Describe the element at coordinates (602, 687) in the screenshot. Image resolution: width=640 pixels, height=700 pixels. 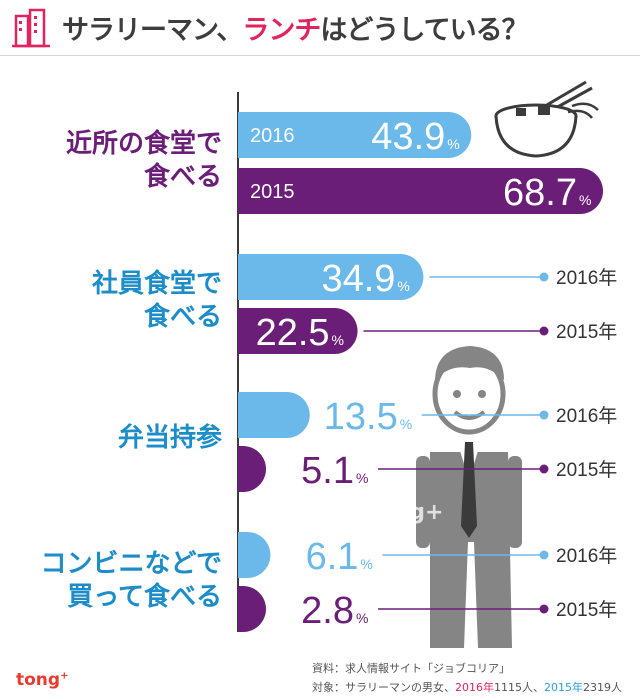
I see `subject-2015-count: 2319人` at that location.